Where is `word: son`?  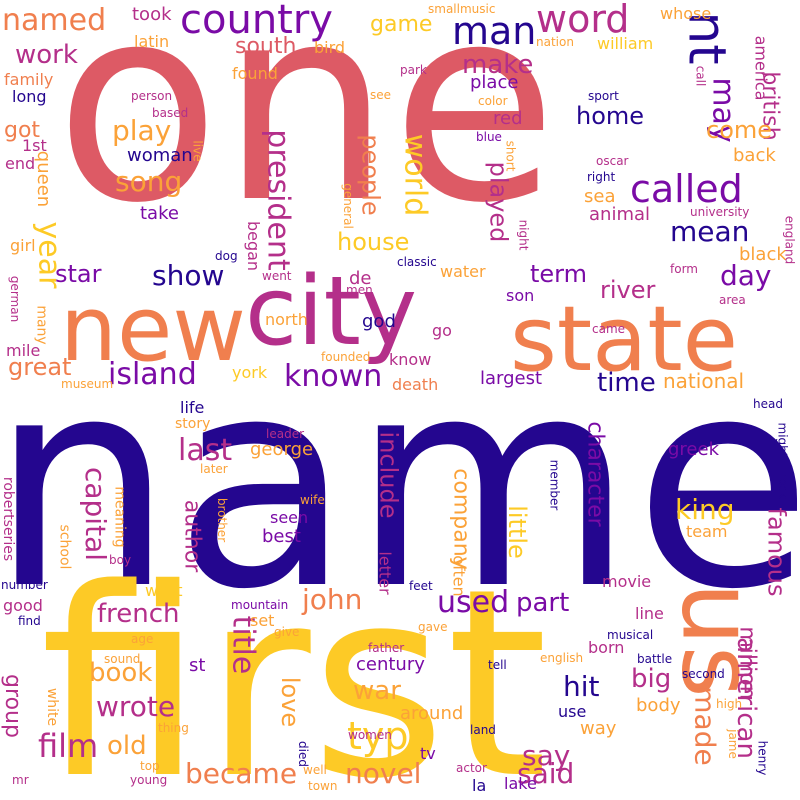
word: son is located at coordinates (520, 295).